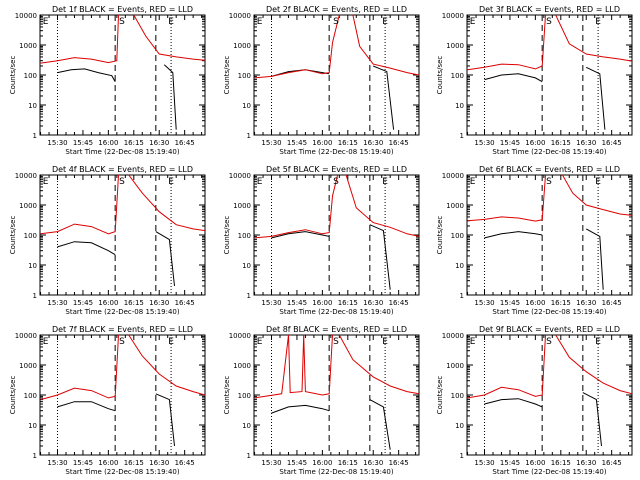 The image size is (640, 480). Describe the element at coordinates (122, 182) in the screenshot. I see `interval-marker: S` at that location.